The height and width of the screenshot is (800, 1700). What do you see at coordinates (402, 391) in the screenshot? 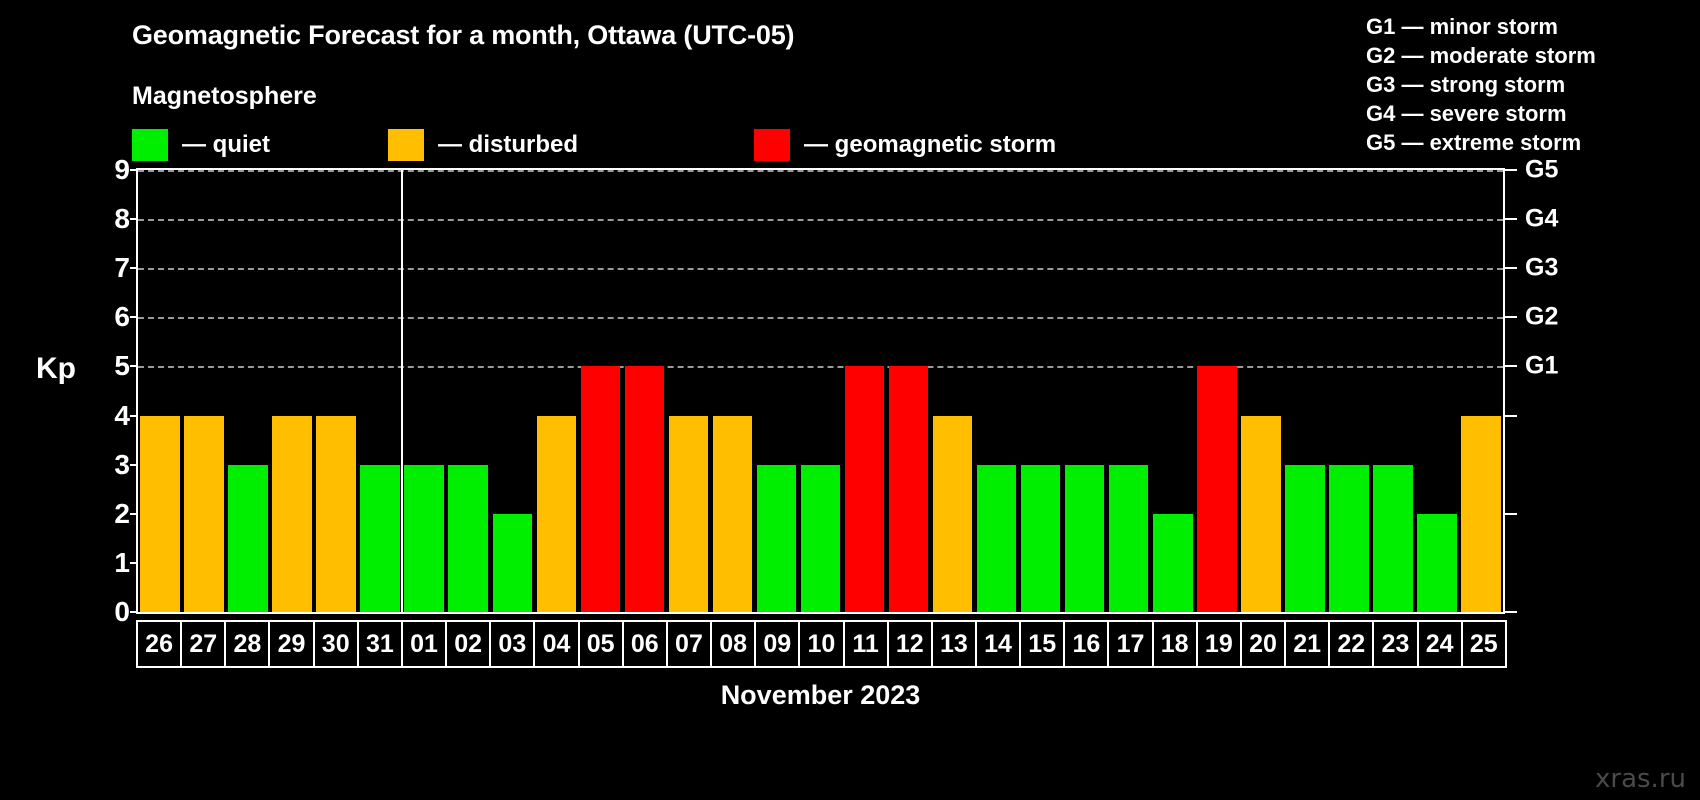
I see `forecast-divider-line` at bounding box center [402, 391].